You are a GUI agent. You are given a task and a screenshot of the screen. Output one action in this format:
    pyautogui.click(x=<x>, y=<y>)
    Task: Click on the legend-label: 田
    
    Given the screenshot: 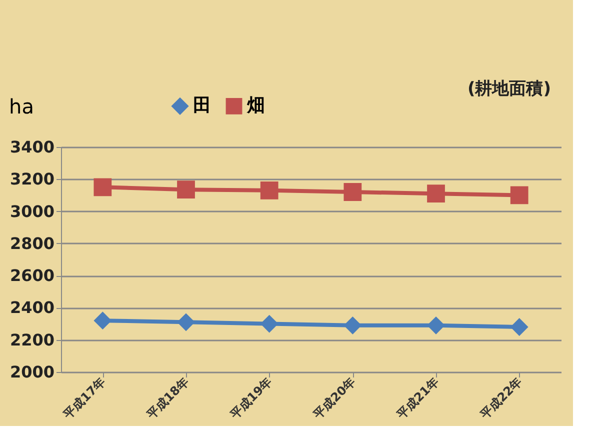 What is the action you would take?
    pyautogui.click(x=202, y=105)
    